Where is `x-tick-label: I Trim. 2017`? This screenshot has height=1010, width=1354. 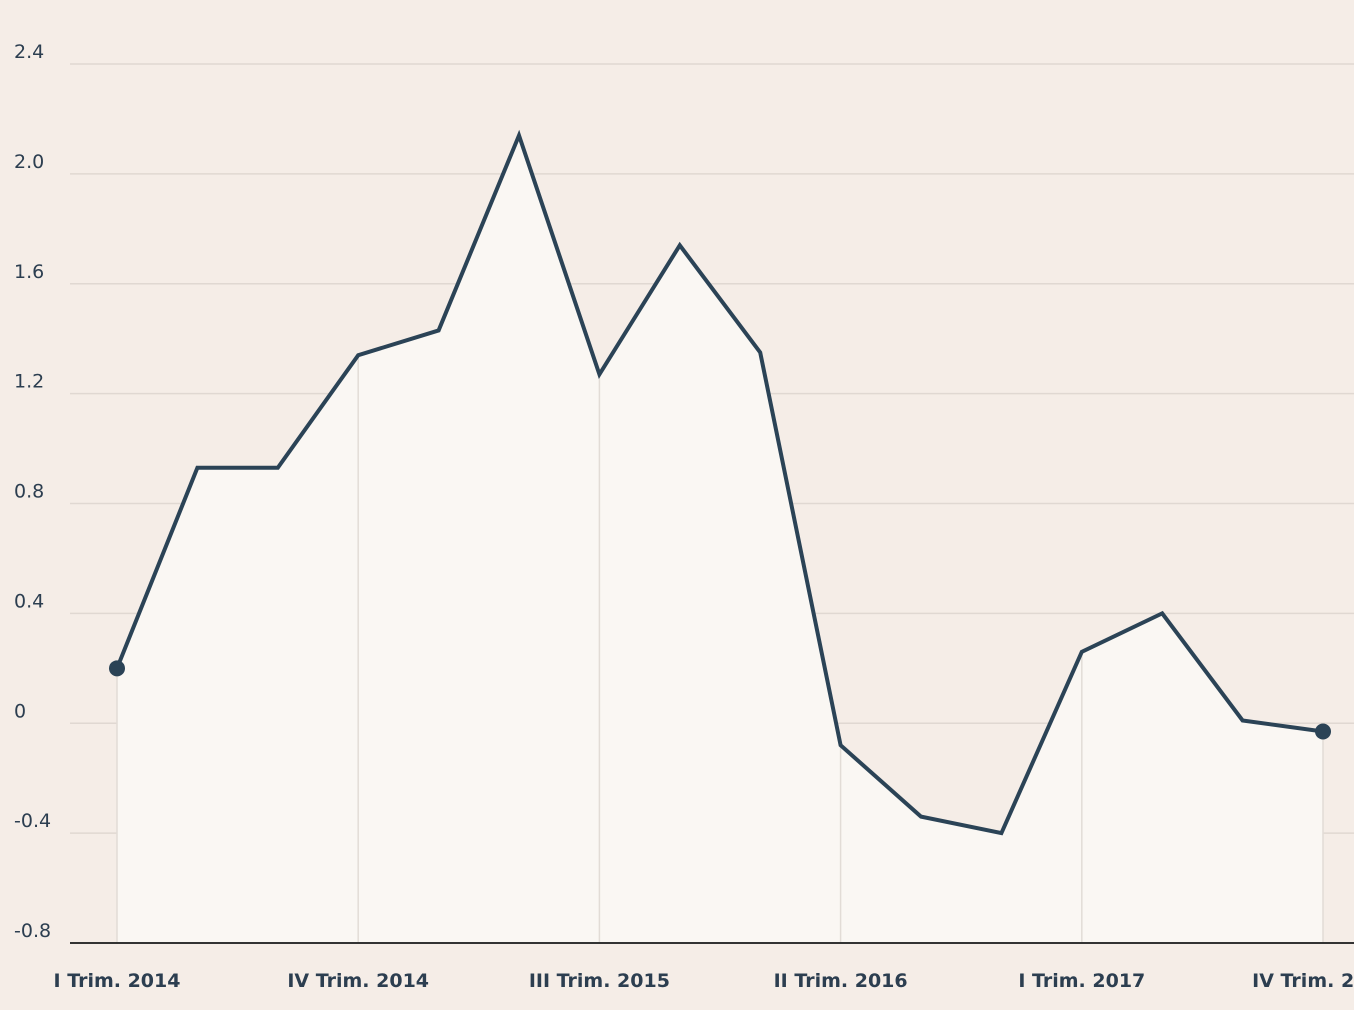
x-tick-label: I Trim. 2017 is located at coordinates (1081, 981).